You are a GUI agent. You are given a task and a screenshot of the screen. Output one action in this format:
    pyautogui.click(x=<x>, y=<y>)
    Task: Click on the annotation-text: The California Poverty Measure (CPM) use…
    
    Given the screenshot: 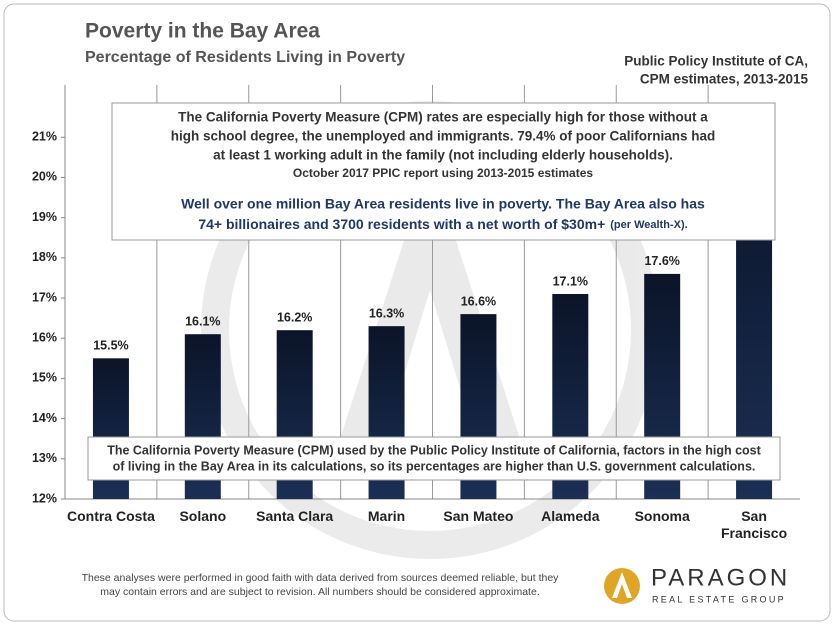 What is the action you would take?
    pyautogui.click(x=434, y=450)
    